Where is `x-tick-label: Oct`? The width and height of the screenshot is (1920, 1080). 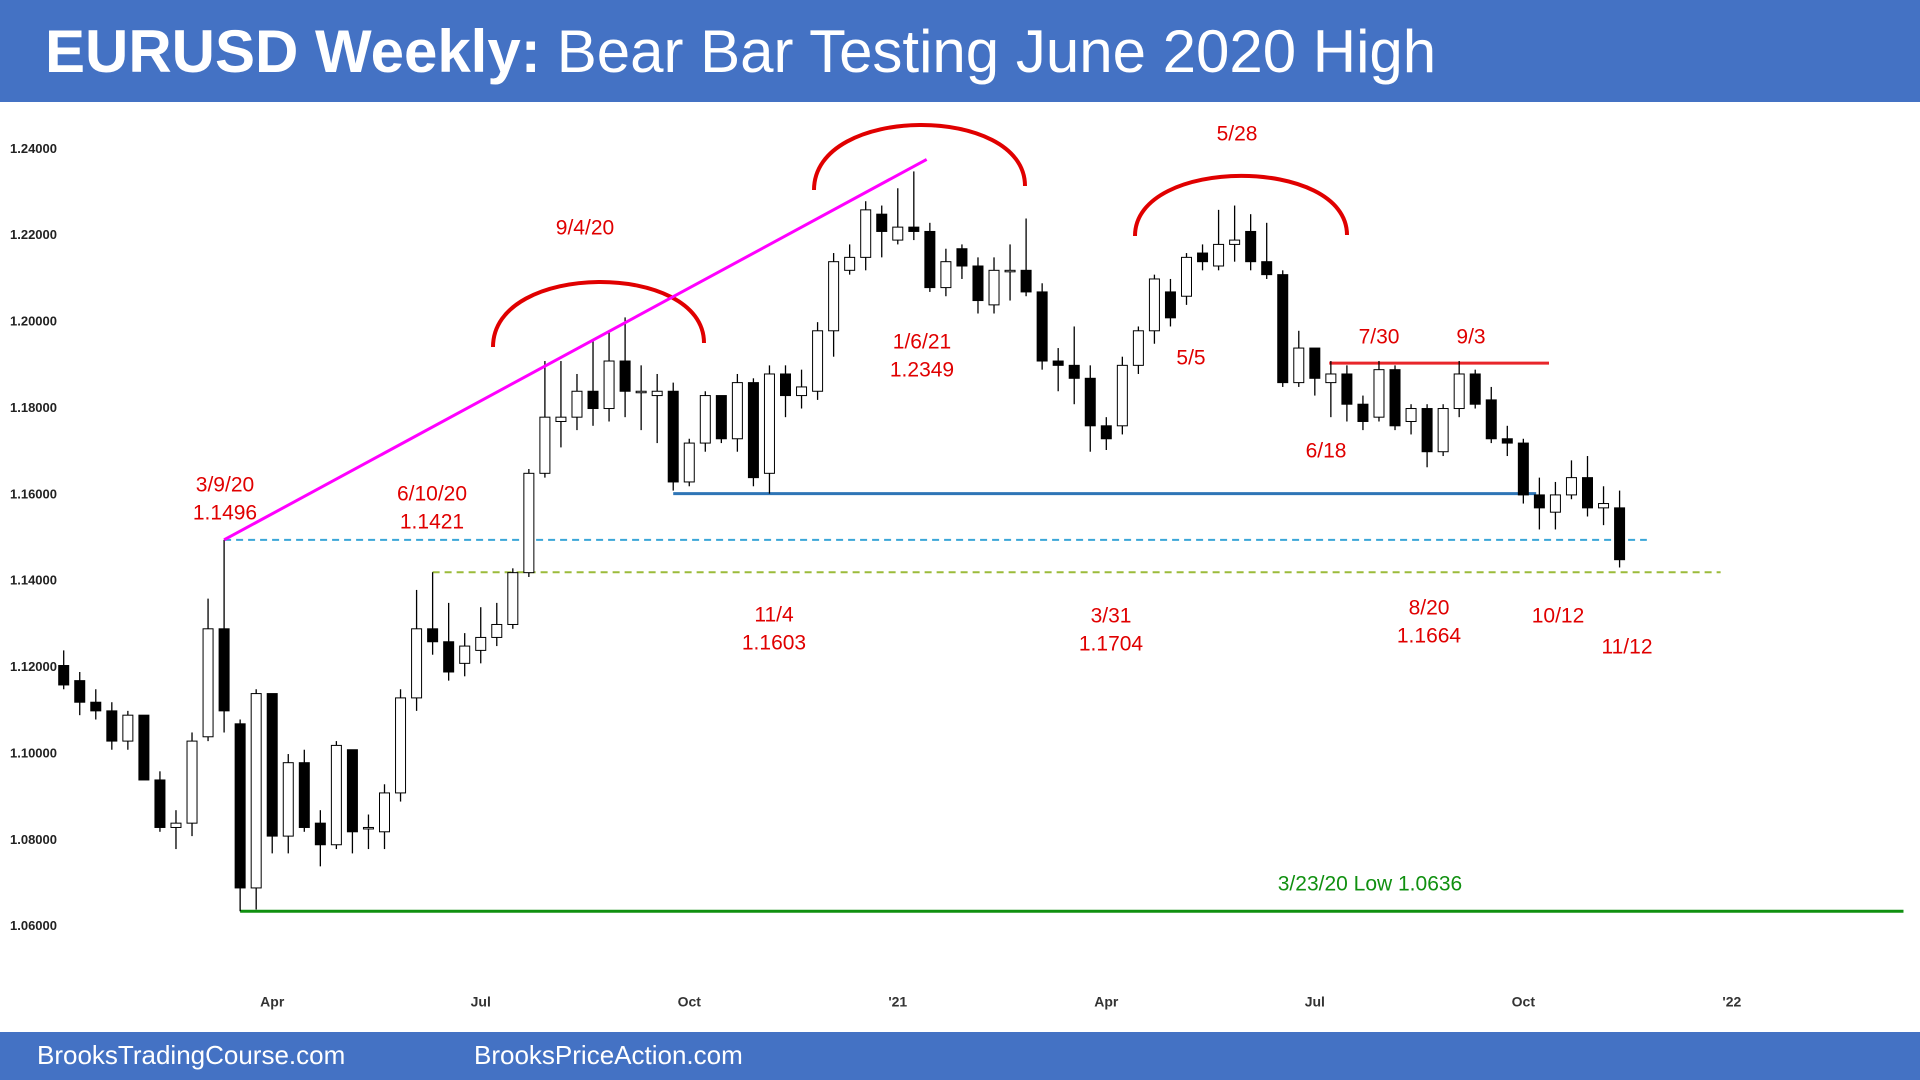 x-tick-label: Oct is located at coordinates (1524, 1002).